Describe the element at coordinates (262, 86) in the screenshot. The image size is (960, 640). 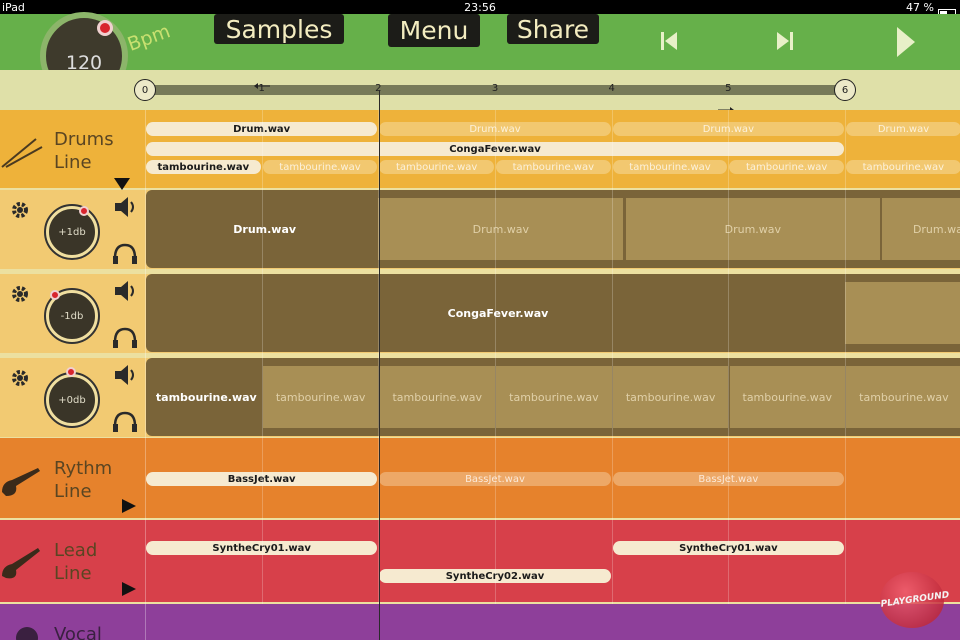
I see `loop-left-arrow-svg` at that location.